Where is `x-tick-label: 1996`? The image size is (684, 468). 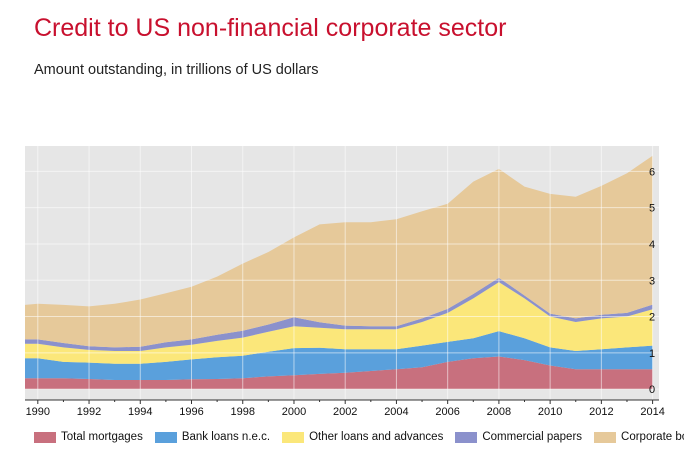
x-tick-label: 1996 is located at coordinates (191, 412).